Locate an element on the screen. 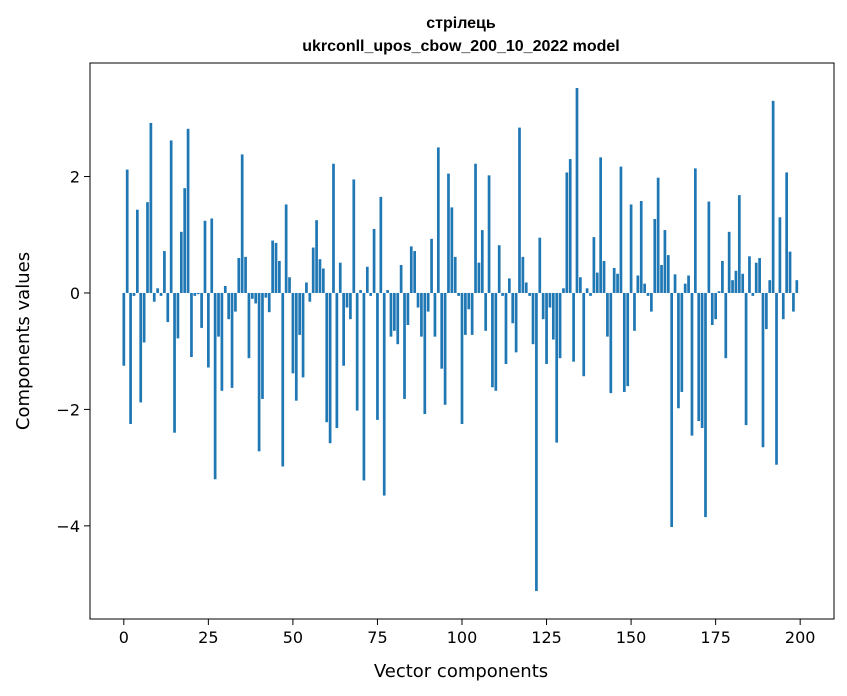 The height and width of the screenshot is (696, 847). y-tick-label: −2 is located at coordinates (68, 409).